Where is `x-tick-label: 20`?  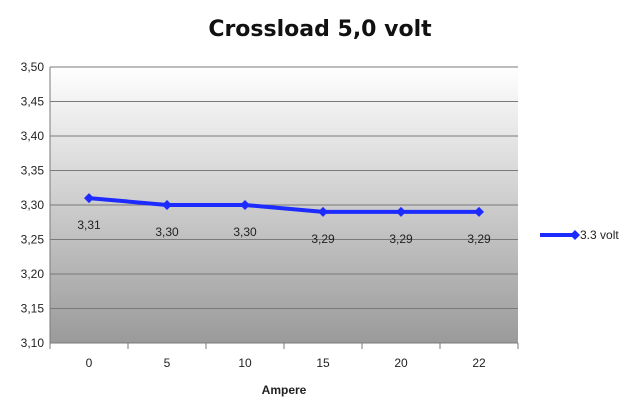
x-tick-label: 20 is located at coordinates (401, 363).